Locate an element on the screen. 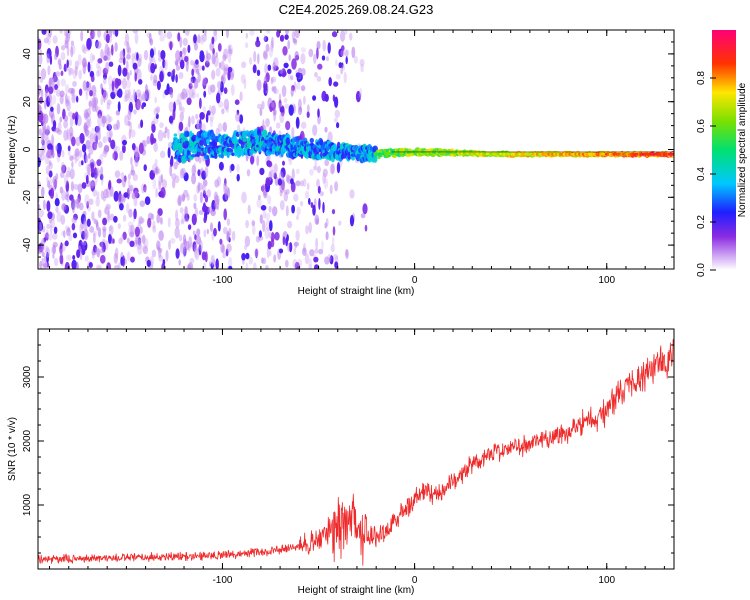 The image size is (750, 600). colorbar-label: Normalized spectral amplitude is located at coordinates (742, 149).